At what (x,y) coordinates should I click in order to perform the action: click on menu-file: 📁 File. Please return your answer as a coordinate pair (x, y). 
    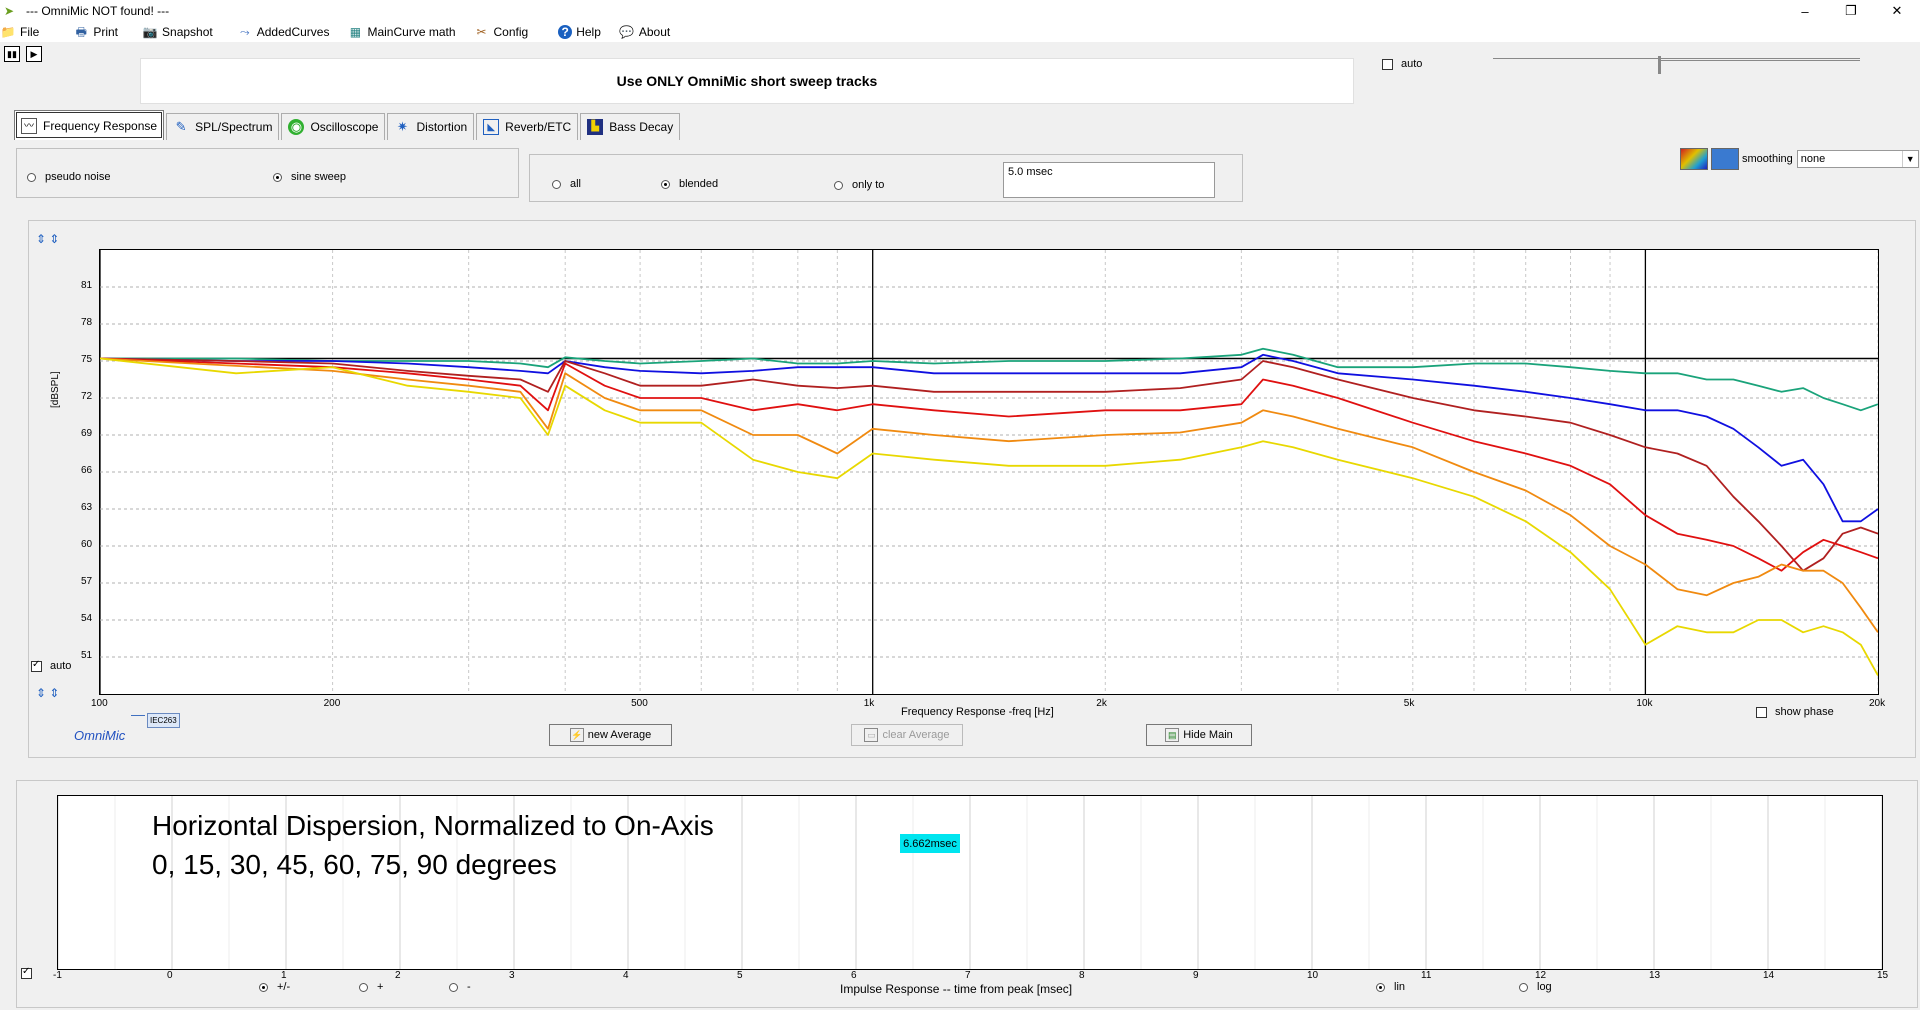
    Looking at the image, I should click on (20, 32).